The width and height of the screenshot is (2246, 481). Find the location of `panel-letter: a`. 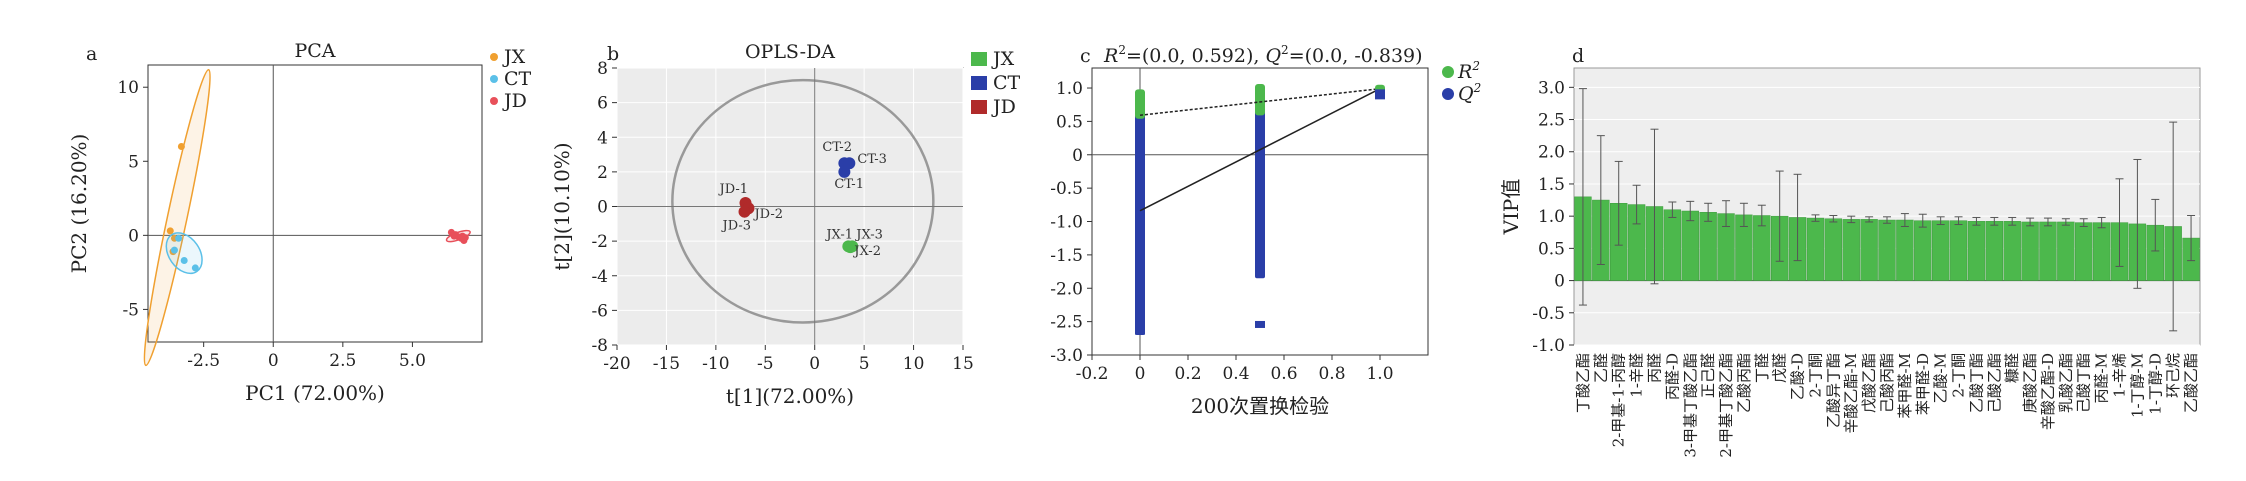

panel-letter: a is located at coordinates (91, 54).